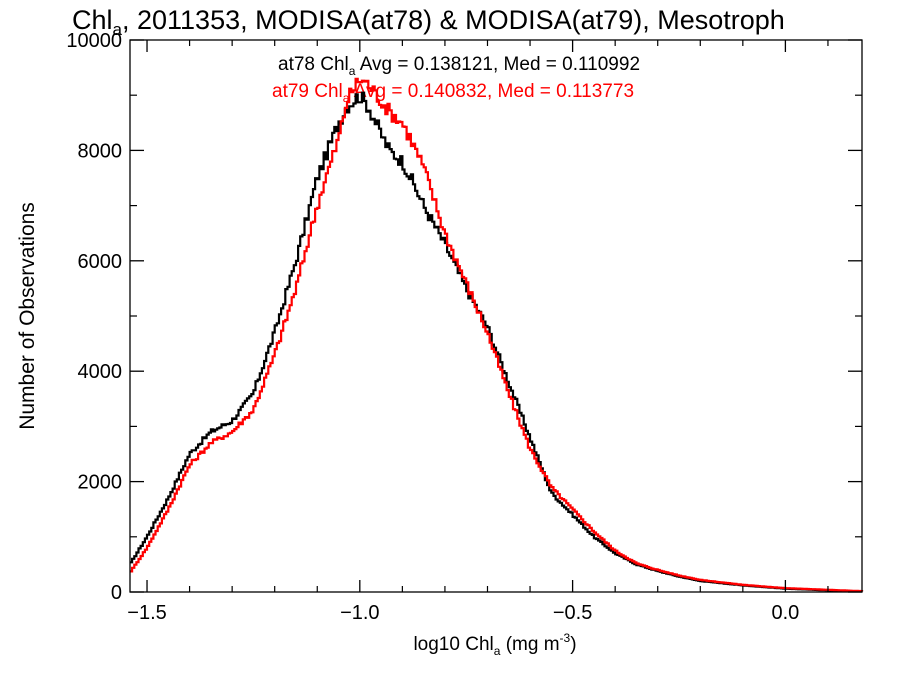  Describe the element at coordinates (497, 651) in the screenshot. I see `x-axis-label-subscript: a` at that location.